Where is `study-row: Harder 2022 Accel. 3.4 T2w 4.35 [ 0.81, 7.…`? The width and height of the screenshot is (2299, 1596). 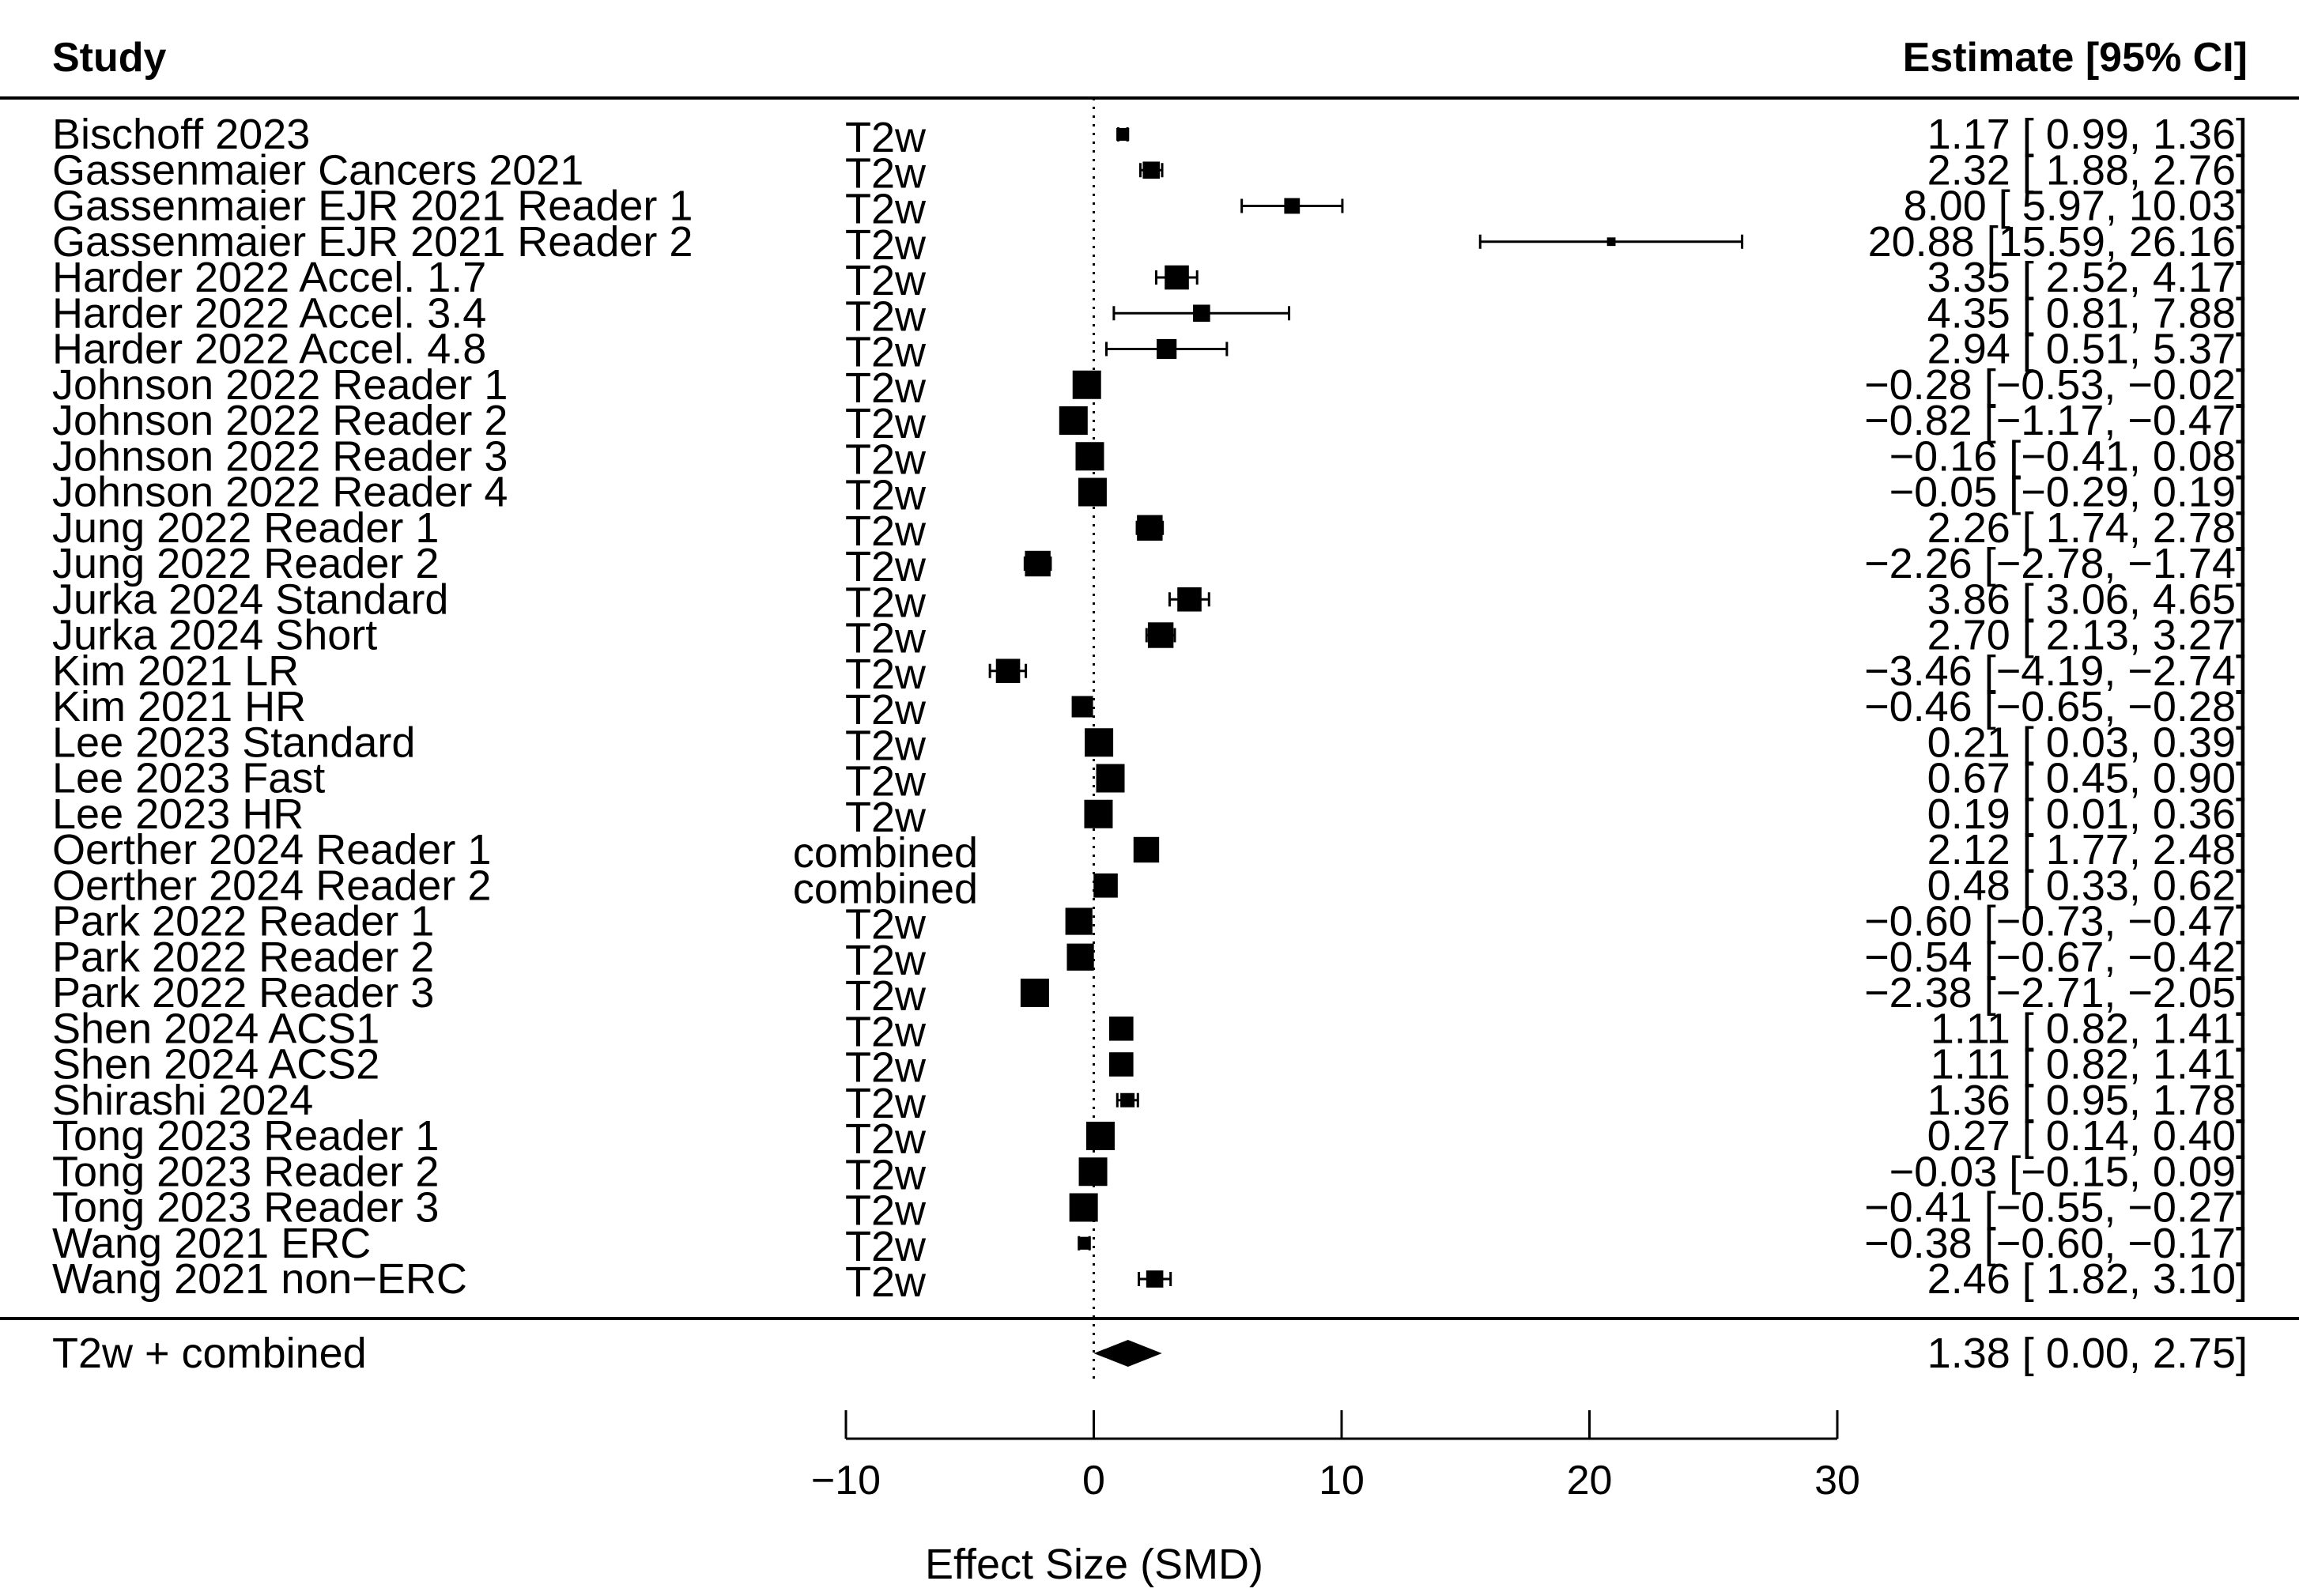
study-row: Harder 2022 Accel. 3.4 T2w 4.35 [ 0.81, 7.… is located at coordinates (1150, 314).